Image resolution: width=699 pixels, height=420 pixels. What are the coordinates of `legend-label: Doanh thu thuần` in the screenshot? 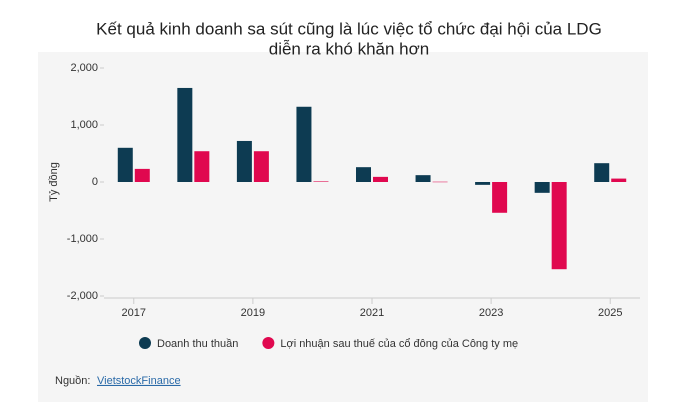 It's located at (197, 344).